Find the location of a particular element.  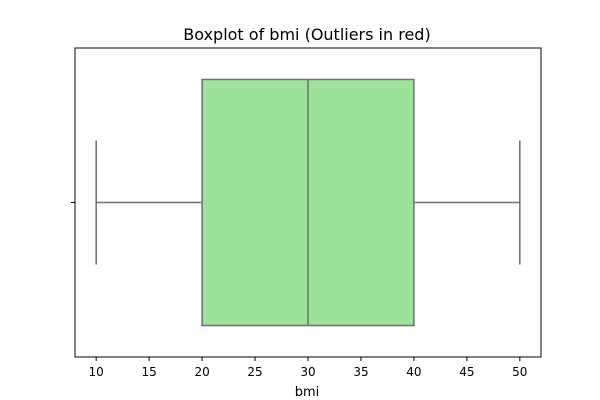

x-tick-label: 35 is located at coordinates (360, 372).